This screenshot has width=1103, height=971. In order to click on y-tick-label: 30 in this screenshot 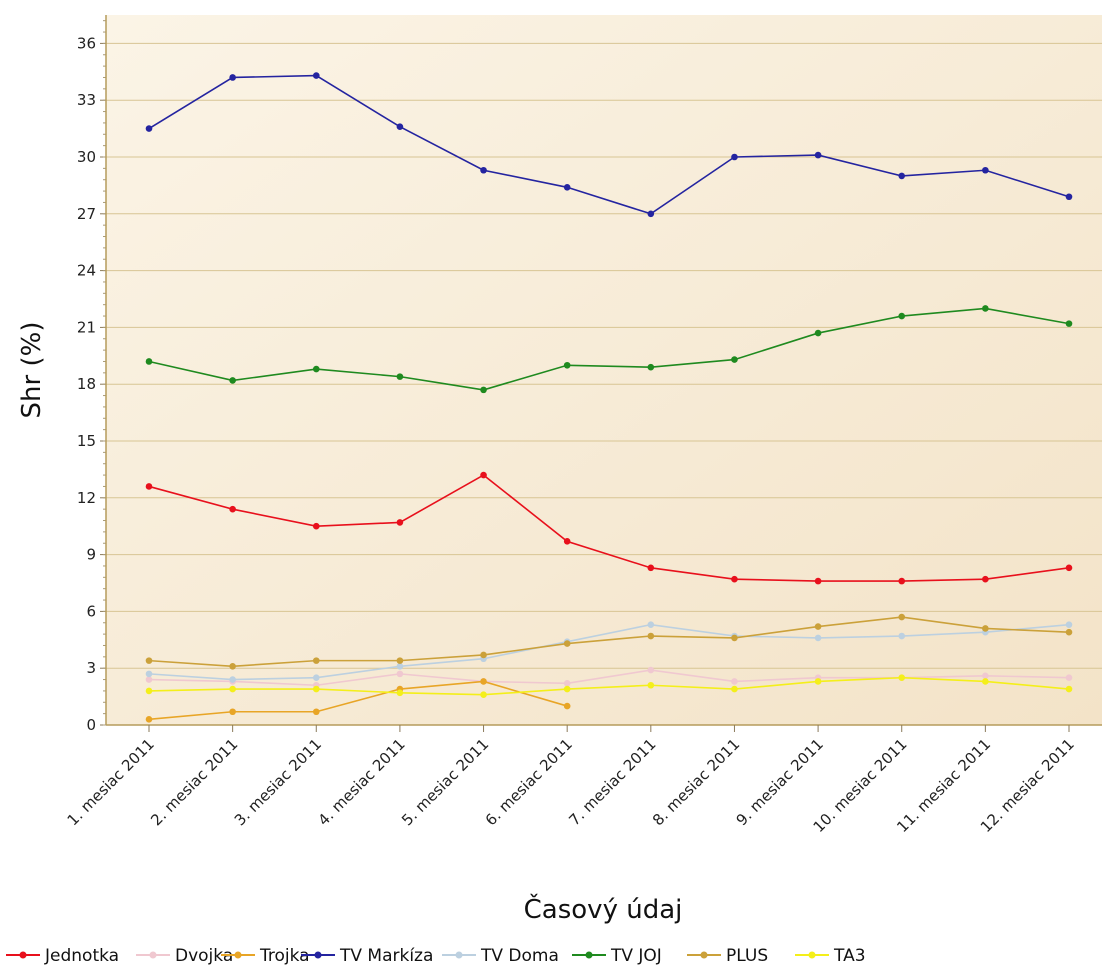, I will do `click(86, 157)`.